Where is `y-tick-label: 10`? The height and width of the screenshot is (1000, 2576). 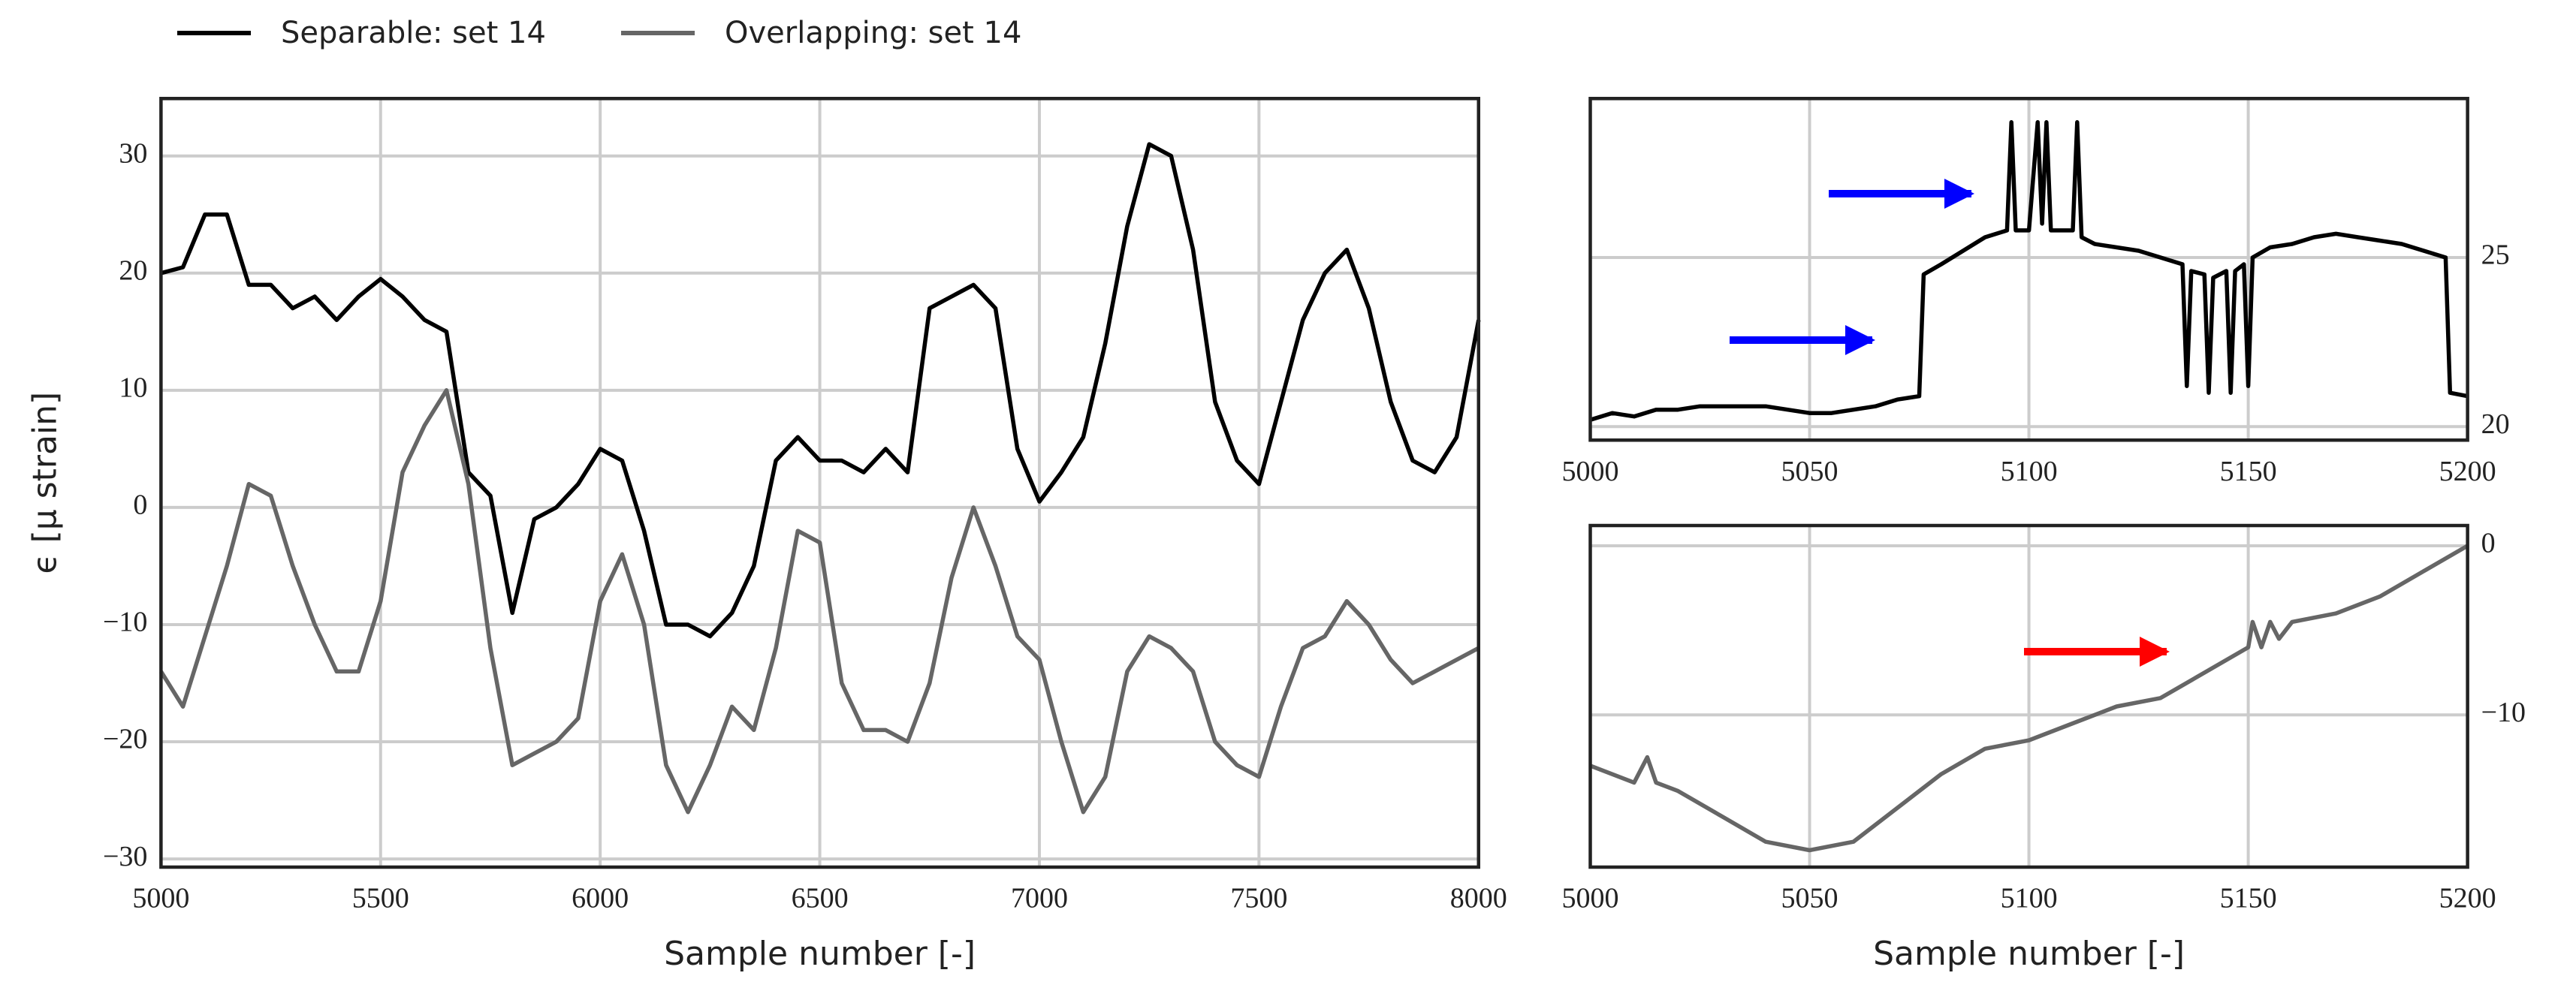 y-tick-label: 10 is located at coordinates (133, 388).